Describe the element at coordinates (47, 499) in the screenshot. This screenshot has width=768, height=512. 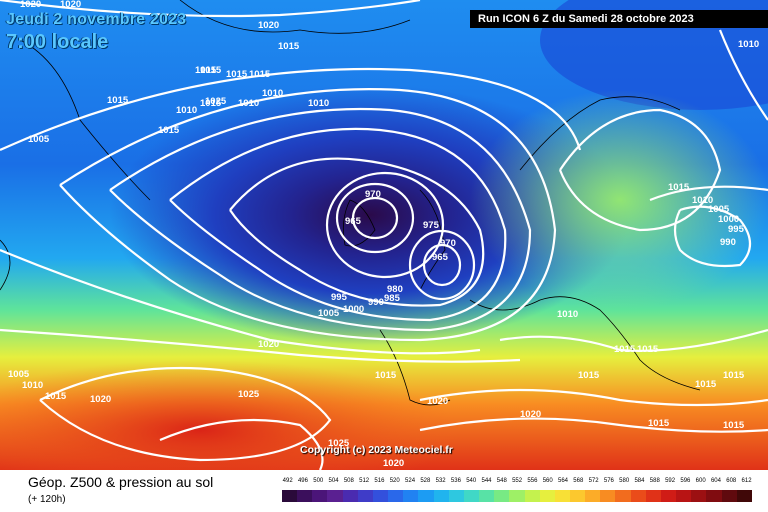
I see `forecast-lead-time: (+ 120h)` at that location.